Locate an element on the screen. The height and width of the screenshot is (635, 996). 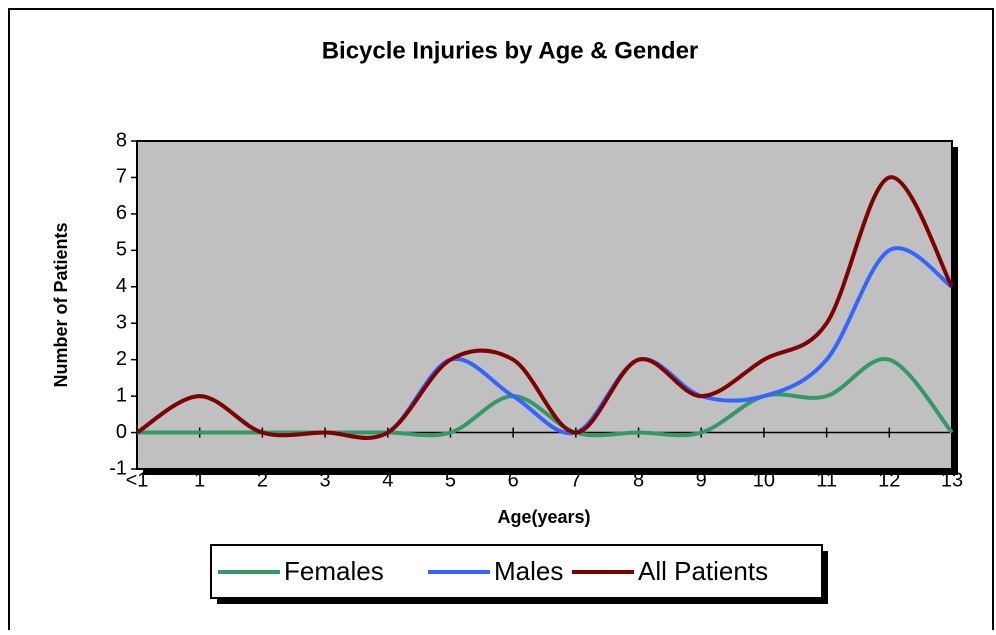
legend-label: All Patients is located at coordinates (703, 571).